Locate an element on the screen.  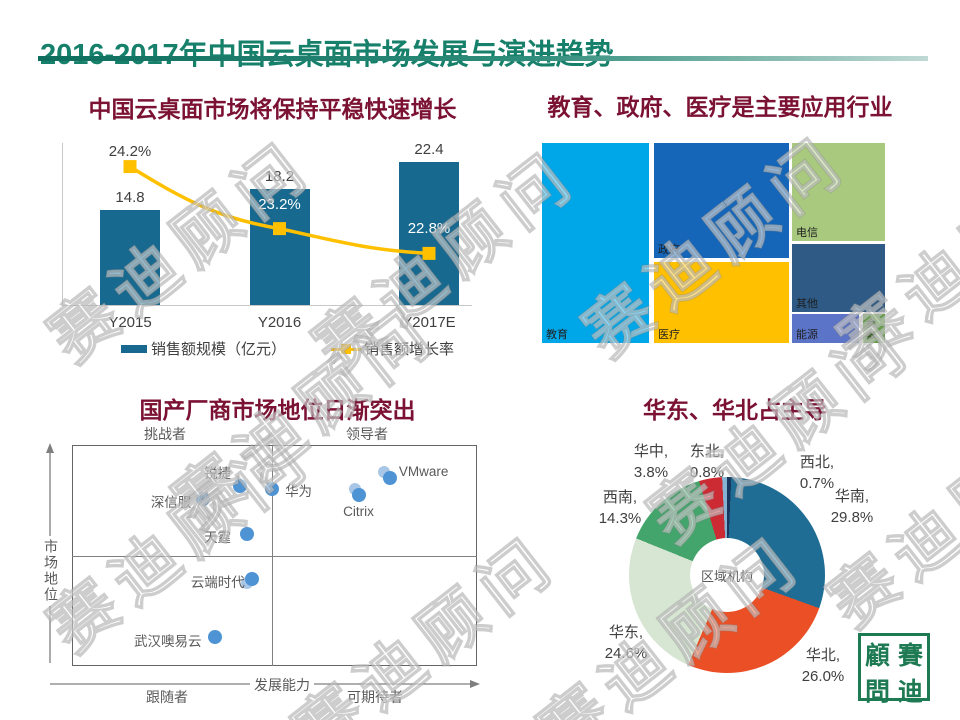
x-axis-label: Y2015 is located at coordinates (130, 322).